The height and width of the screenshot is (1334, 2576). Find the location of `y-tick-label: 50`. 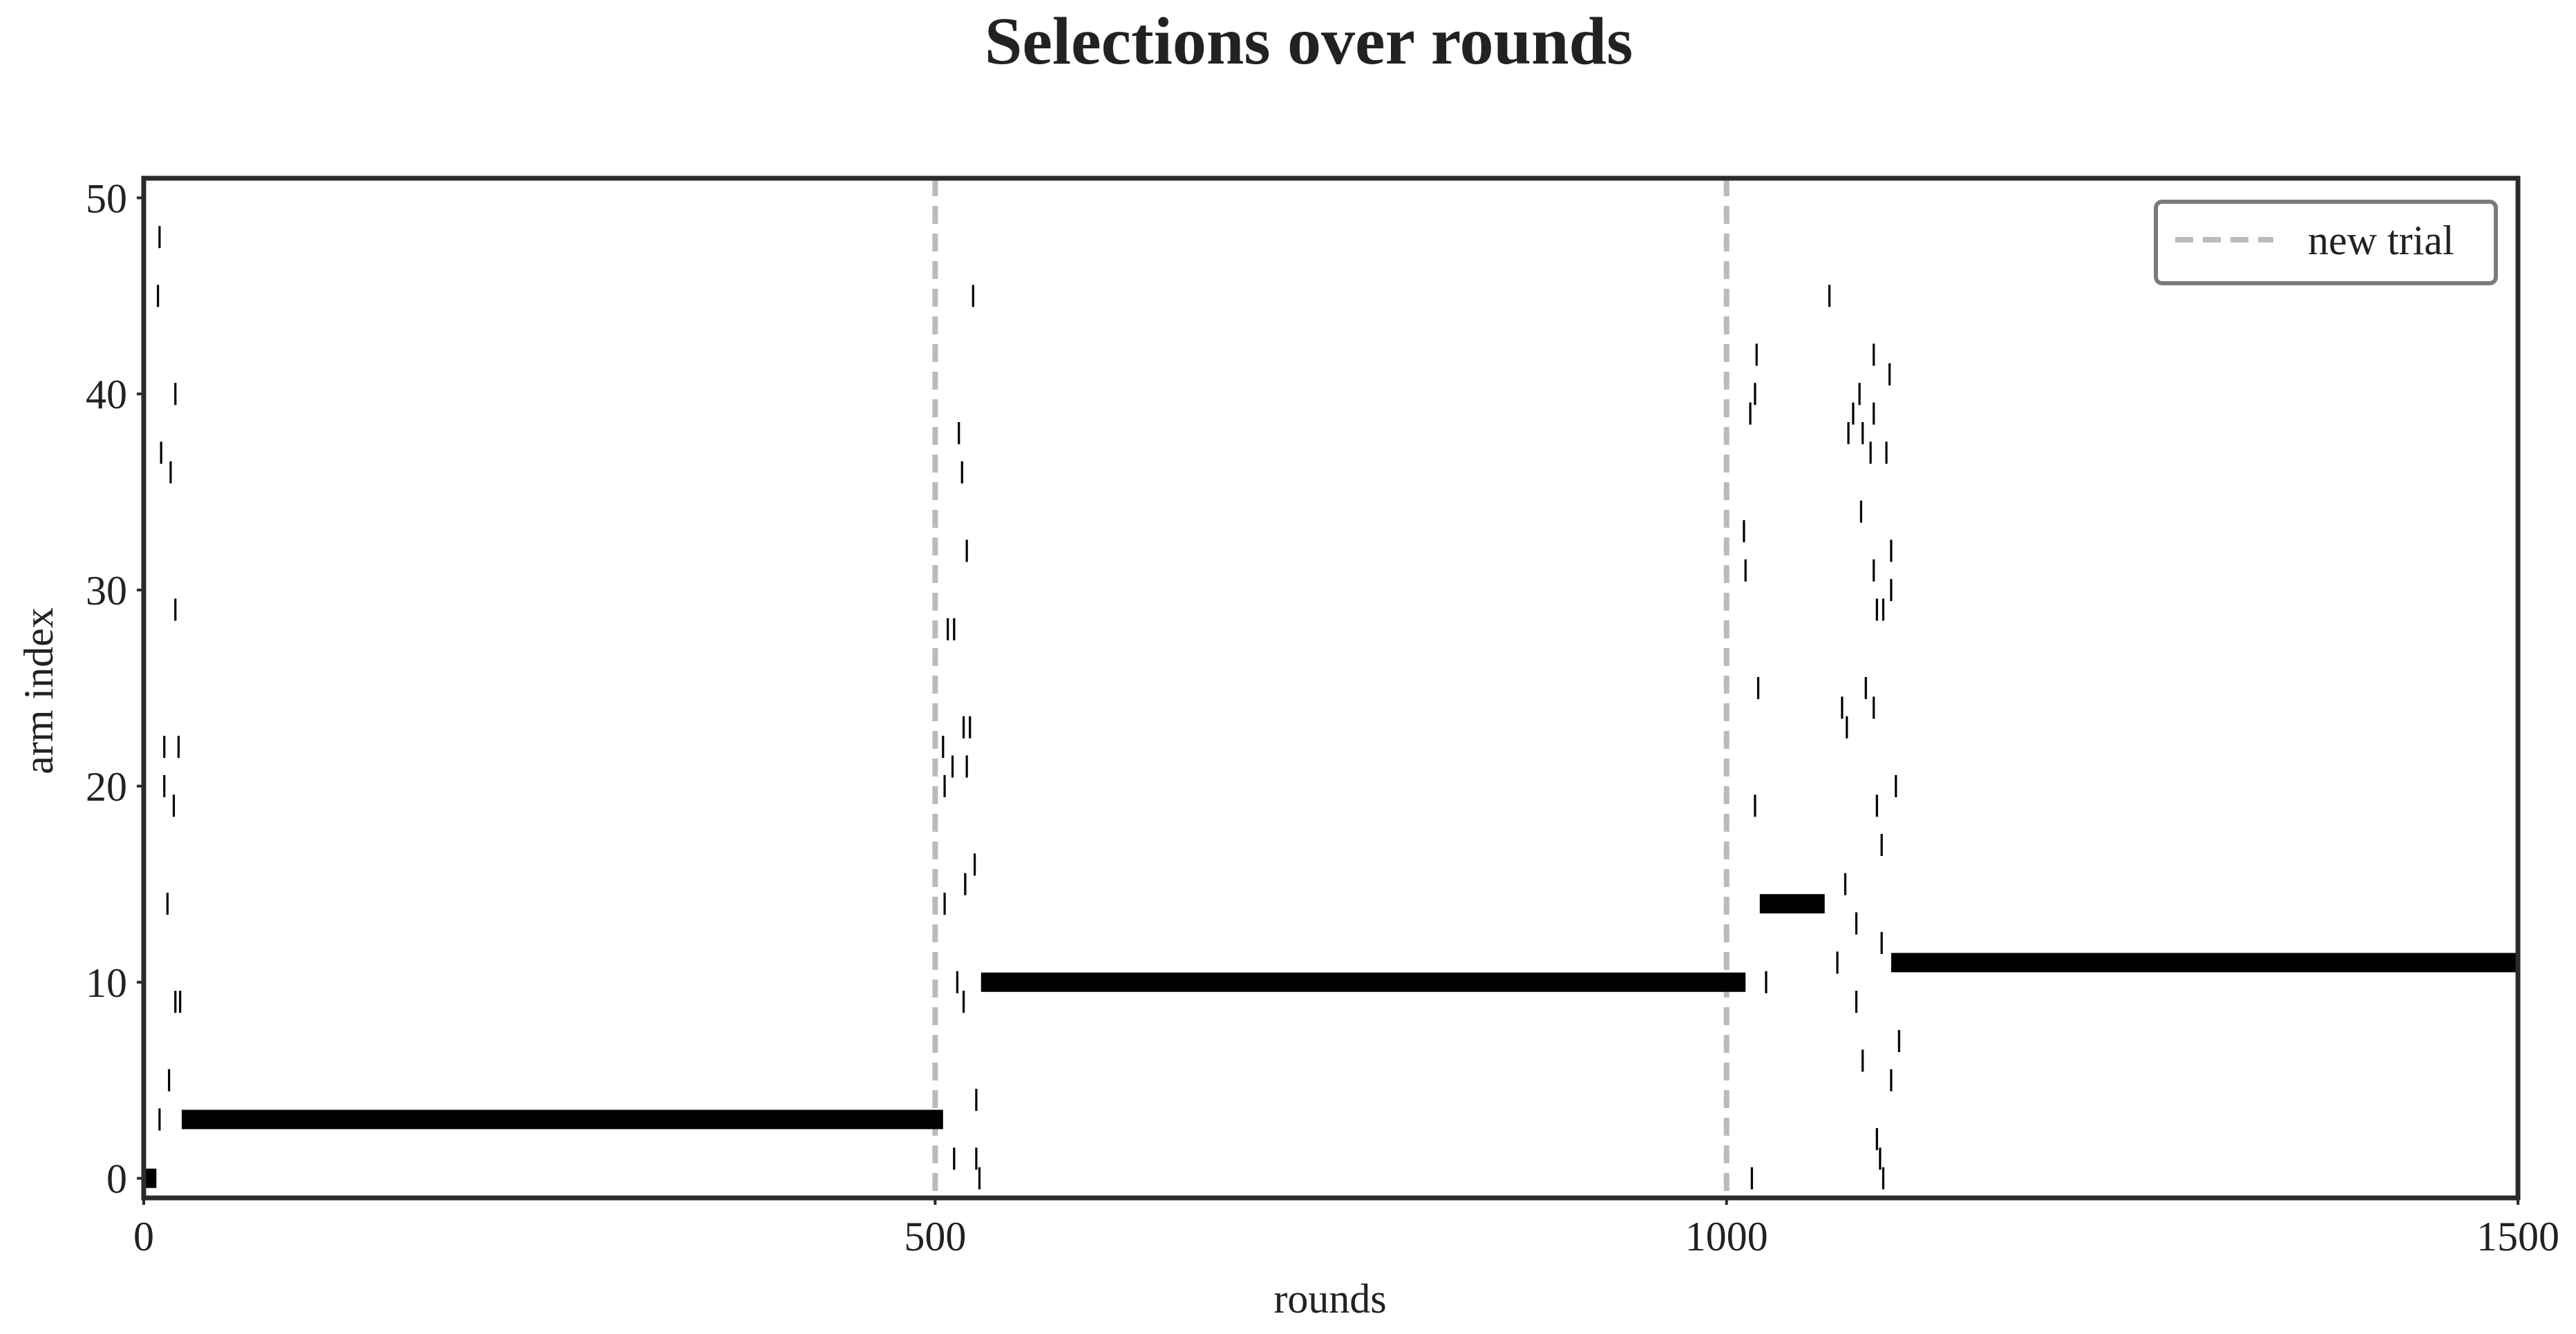

y-tick-label: 50 is located at coordinates (106, 198).